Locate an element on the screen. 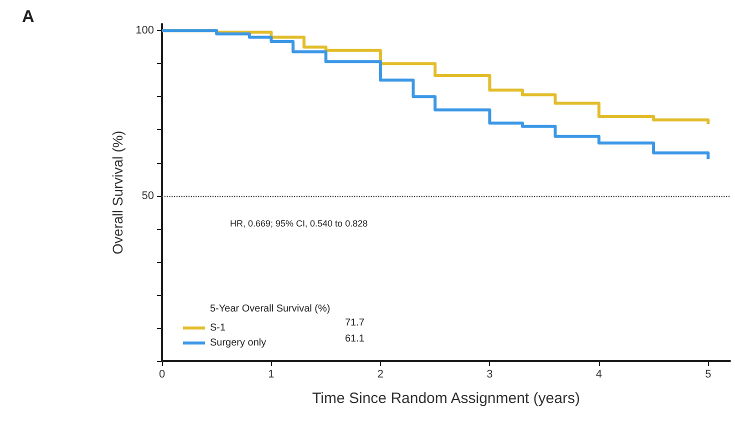  annotation: HR, 0.669; 95% CI, 0.540 to 0.828 is located at coordinates (299, 223).